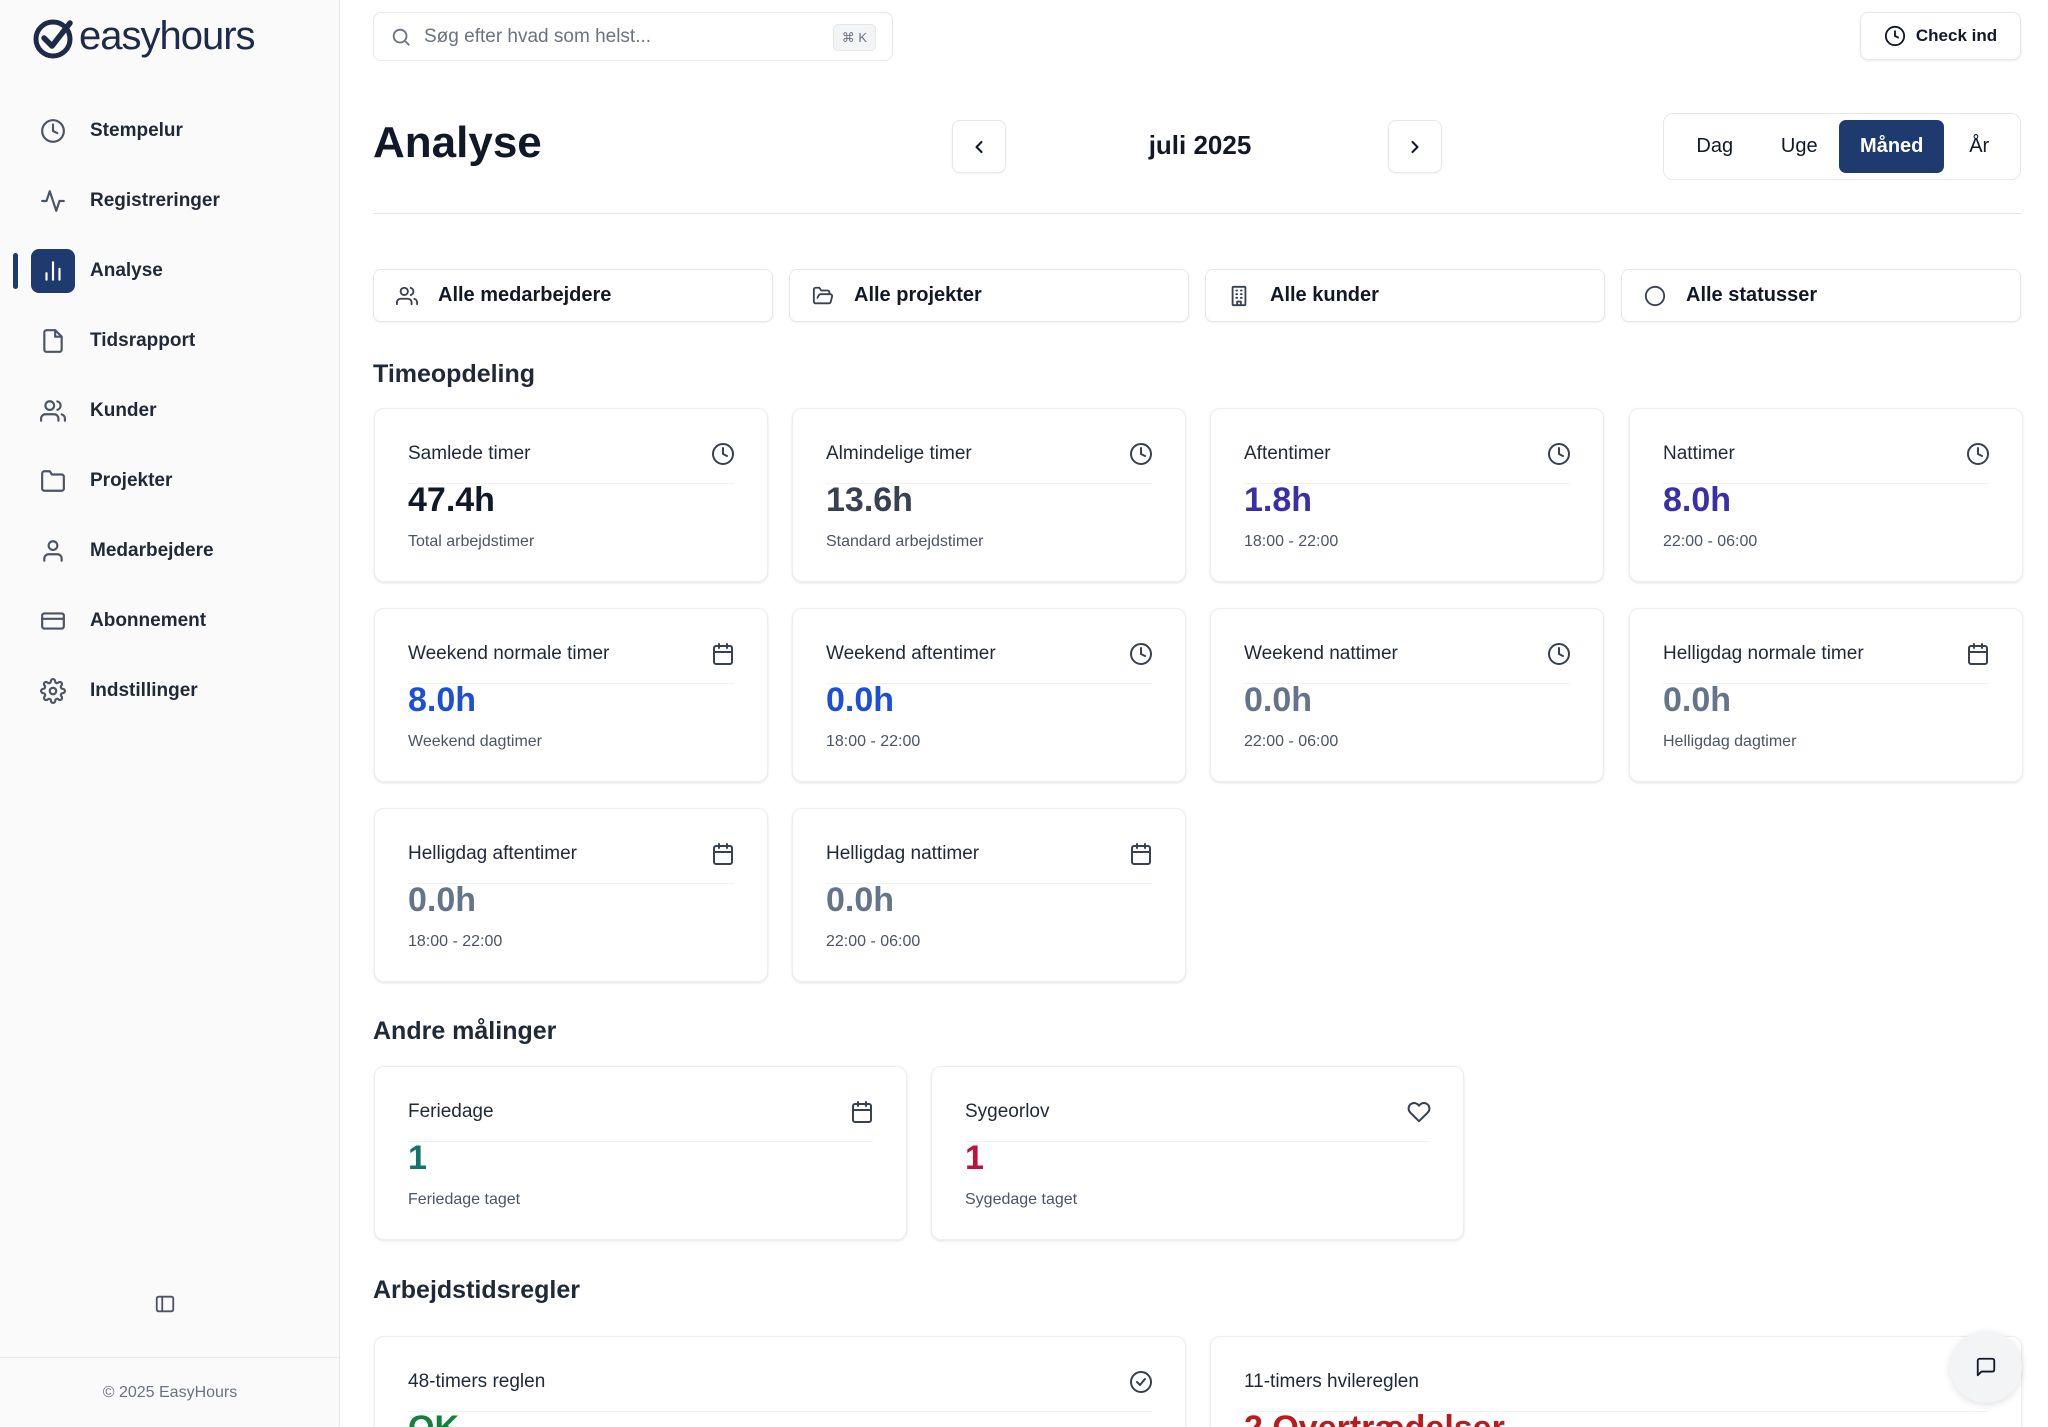 The height and width of the screenshot is (1427, 2048). What do you see at coordinates (1699, 453) in the screenshot?
I see `card-title: Nattimer` at bounding box center [1699, 453].